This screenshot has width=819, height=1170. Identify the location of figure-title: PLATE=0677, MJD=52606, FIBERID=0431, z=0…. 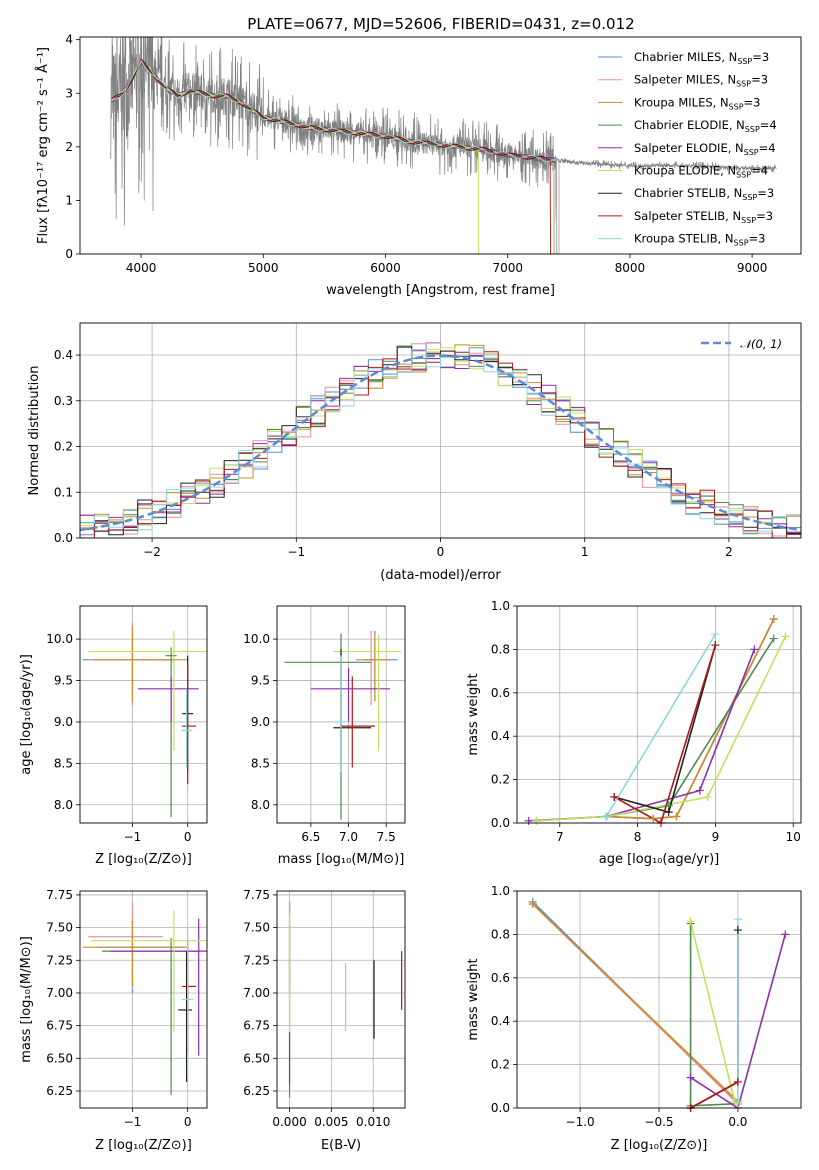
(440, 24).